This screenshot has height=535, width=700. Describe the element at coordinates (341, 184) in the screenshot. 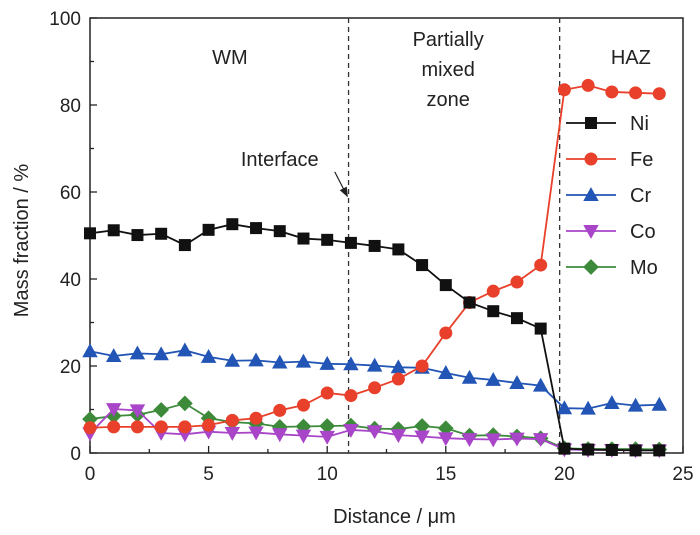

I see `interface-arrow` at that location.